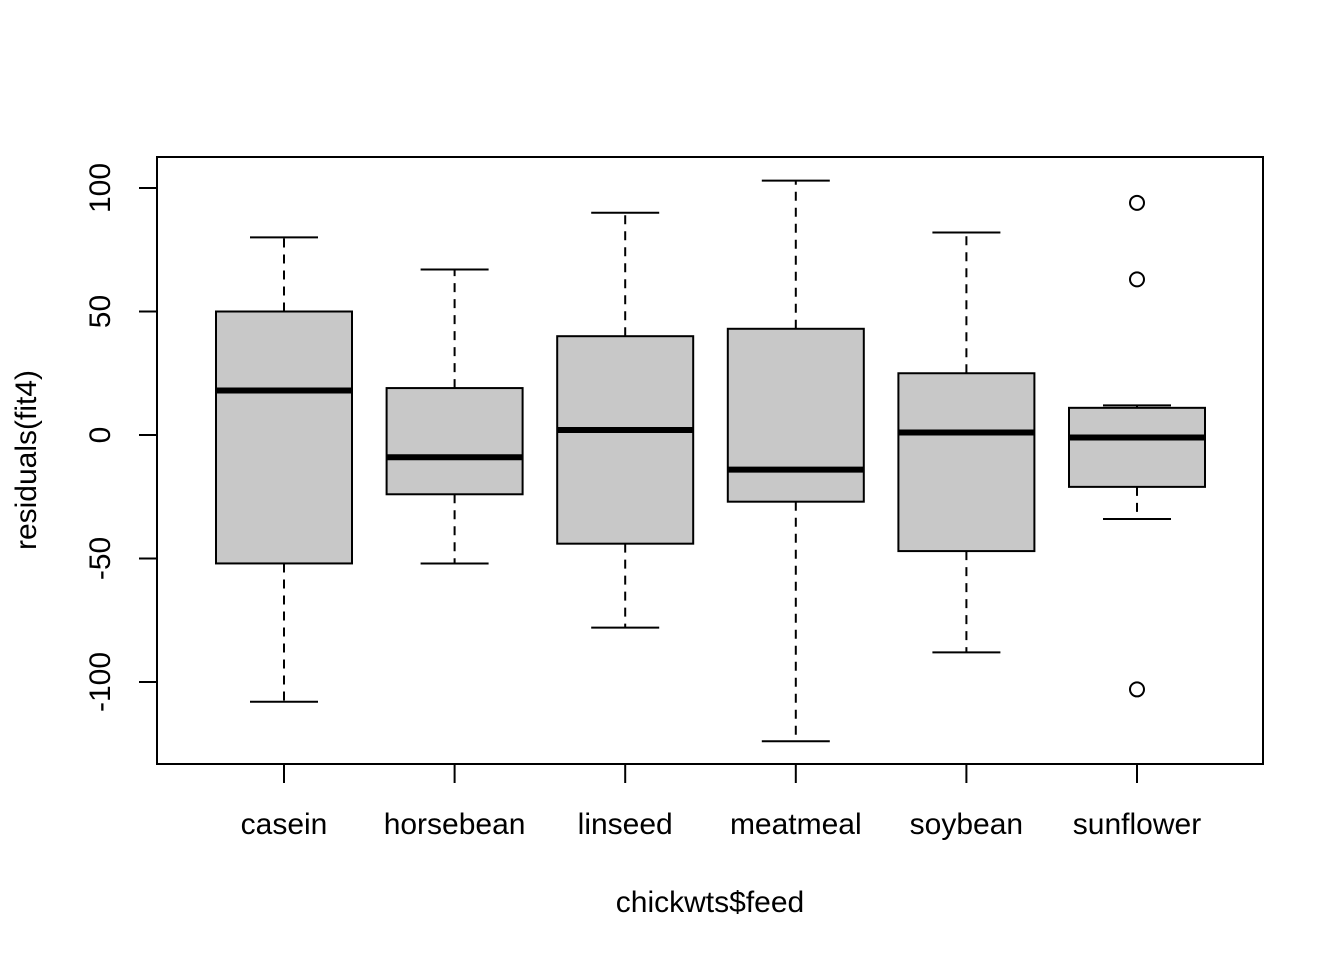 Image resolution: width=1344 pixels, height=960 pixels. What do you see at coordinates (796, 824) in the screenshot?
I see `x-tick-label: meatmeal` at bounding box center [796, 824].